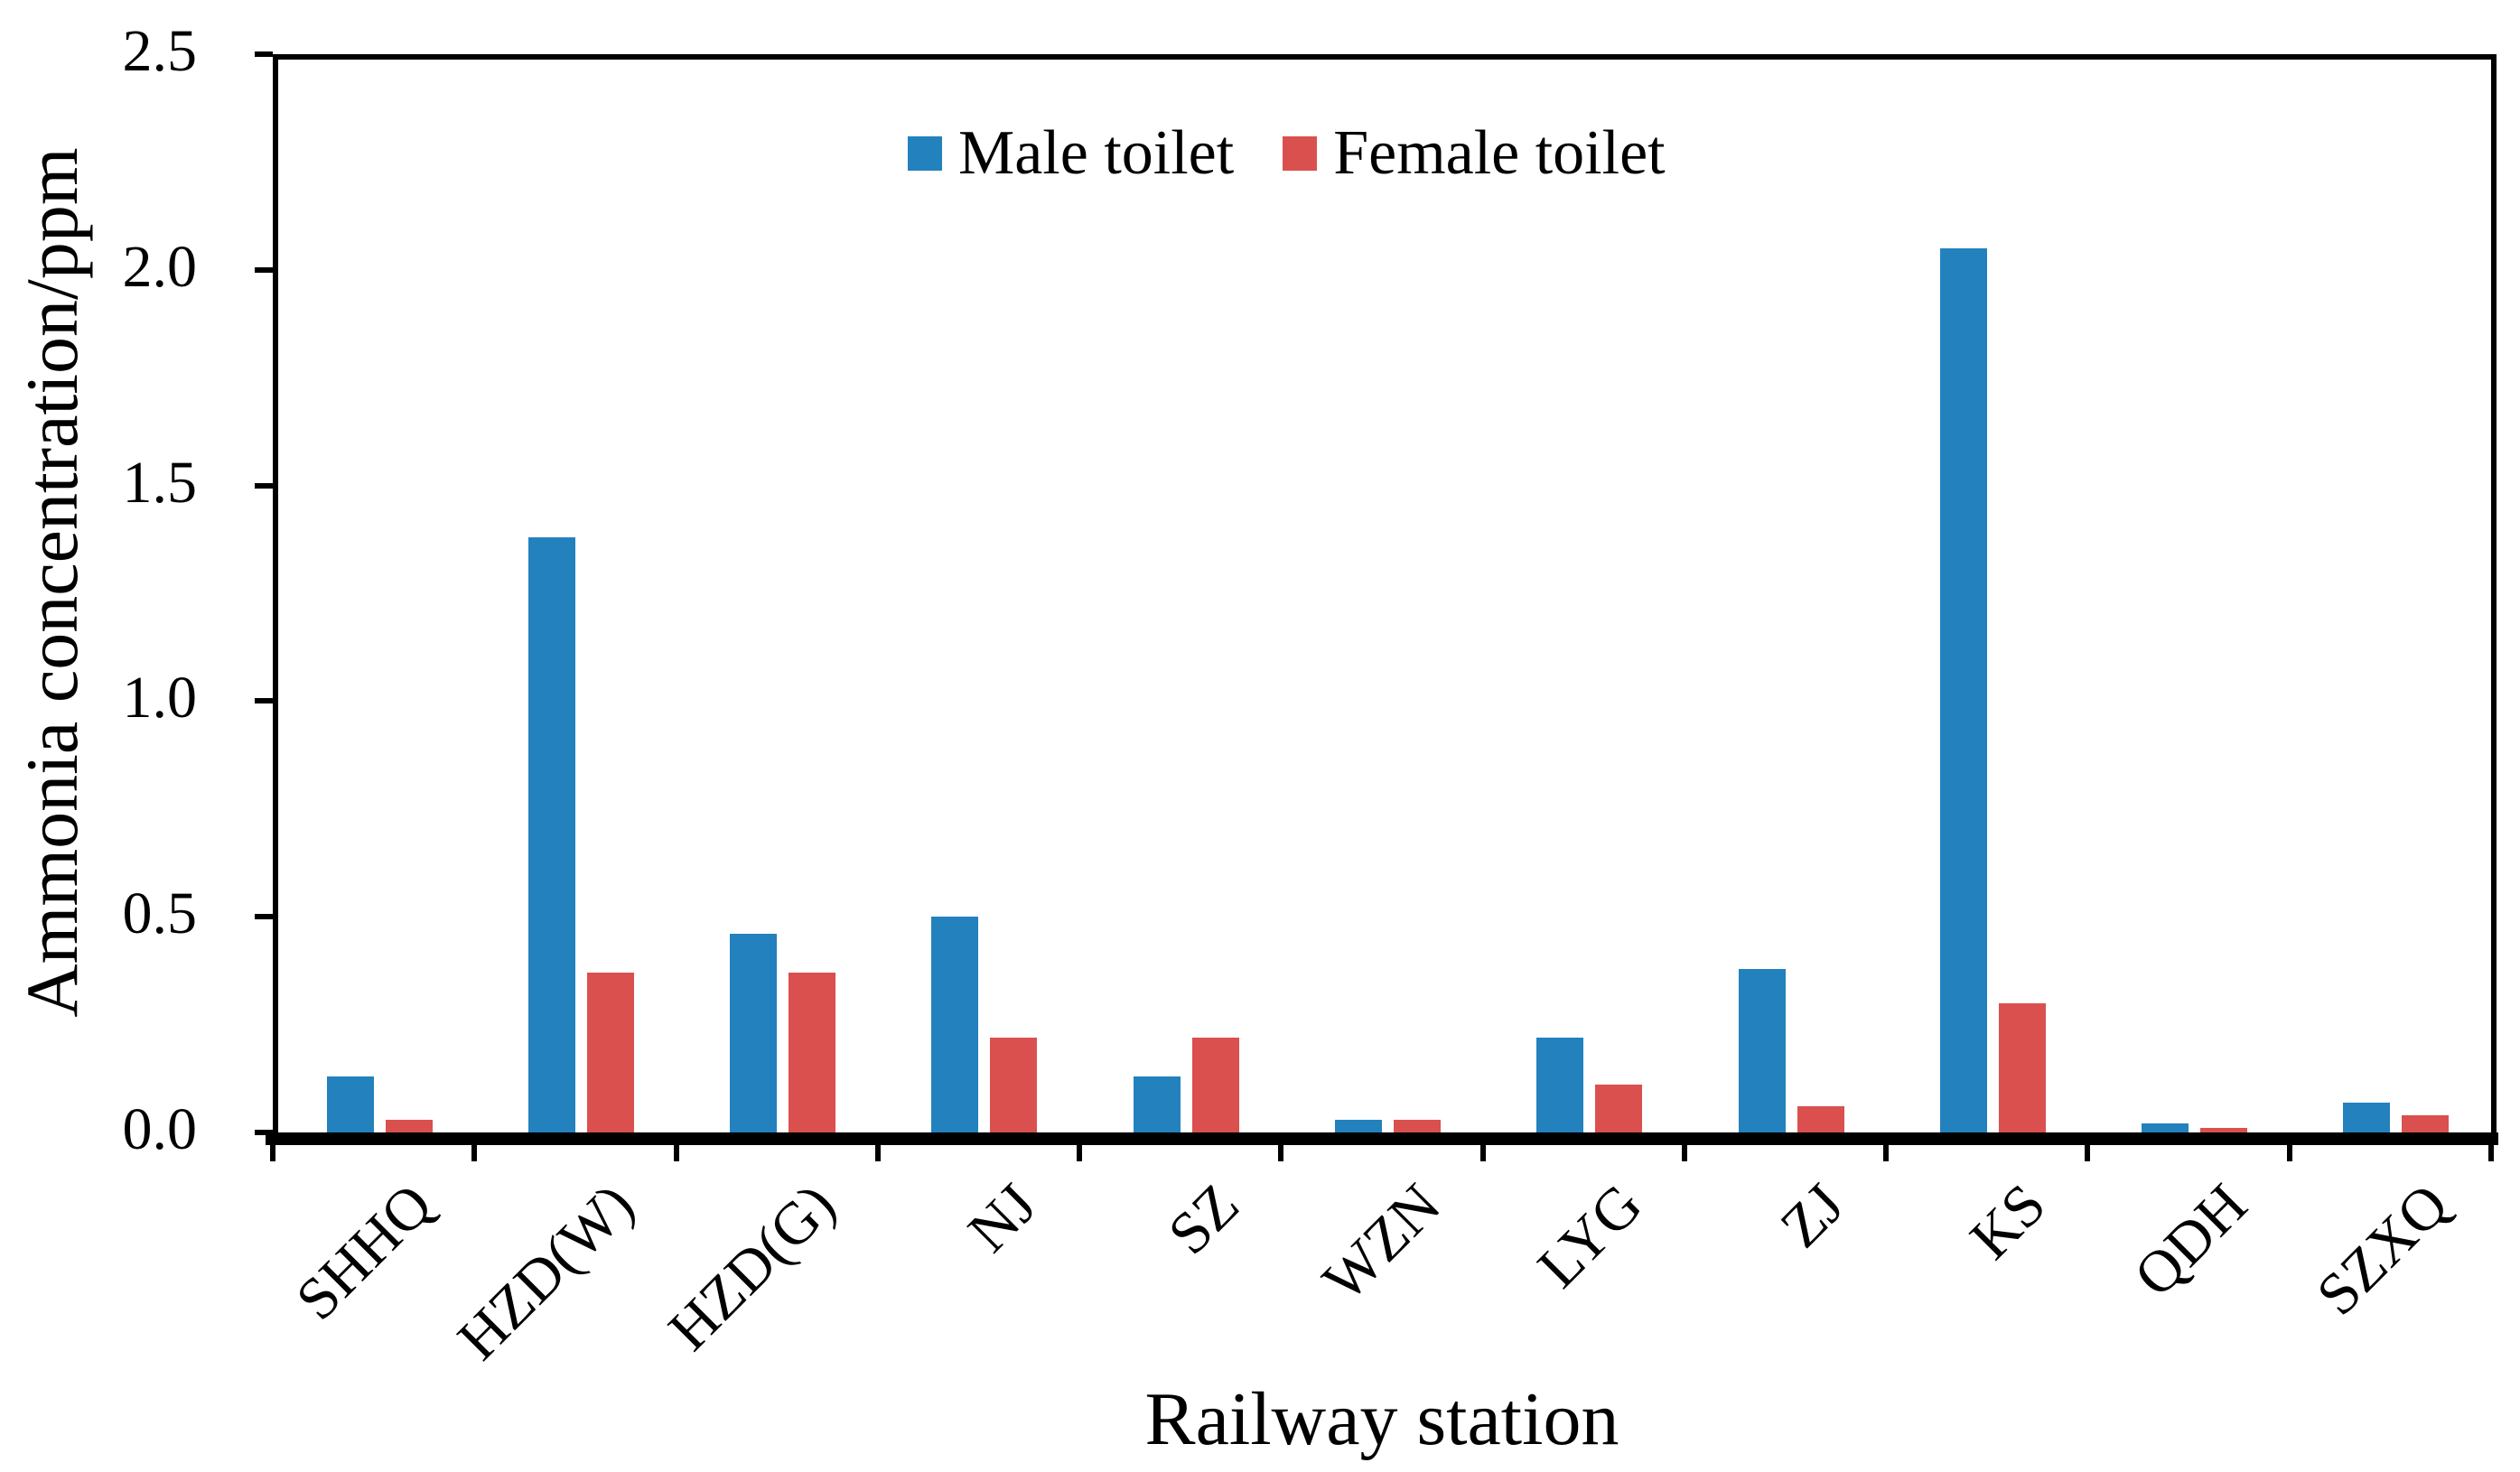 This screenshot has width=2520, height=1472. What do you see at coordinates (1382, 1419) in the screenshot?
I see `x-axis-title: Railway station` at bounding box center [1382, 1419].